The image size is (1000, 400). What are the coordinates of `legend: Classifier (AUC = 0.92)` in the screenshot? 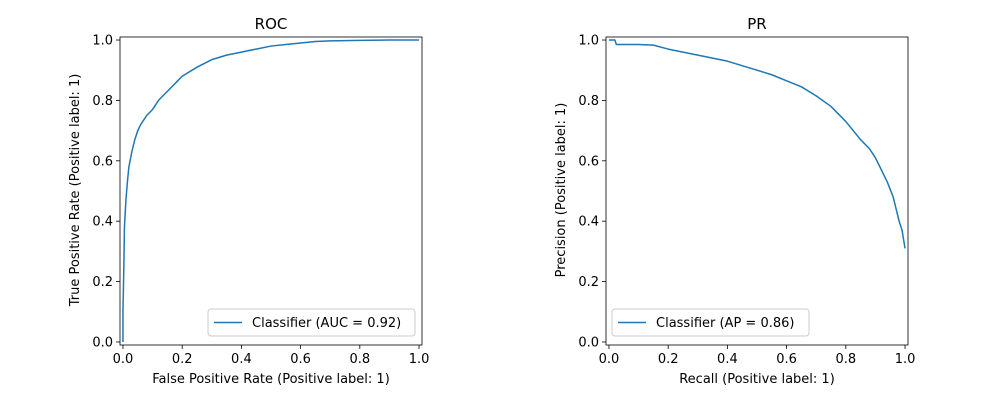 It's located at (311, 322).